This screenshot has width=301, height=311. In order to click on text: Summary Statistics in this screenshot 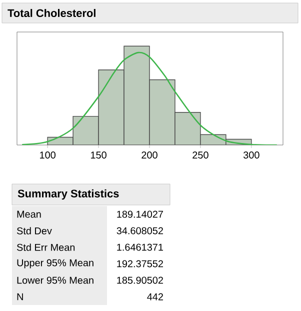, I will do `click(68, 194)`.